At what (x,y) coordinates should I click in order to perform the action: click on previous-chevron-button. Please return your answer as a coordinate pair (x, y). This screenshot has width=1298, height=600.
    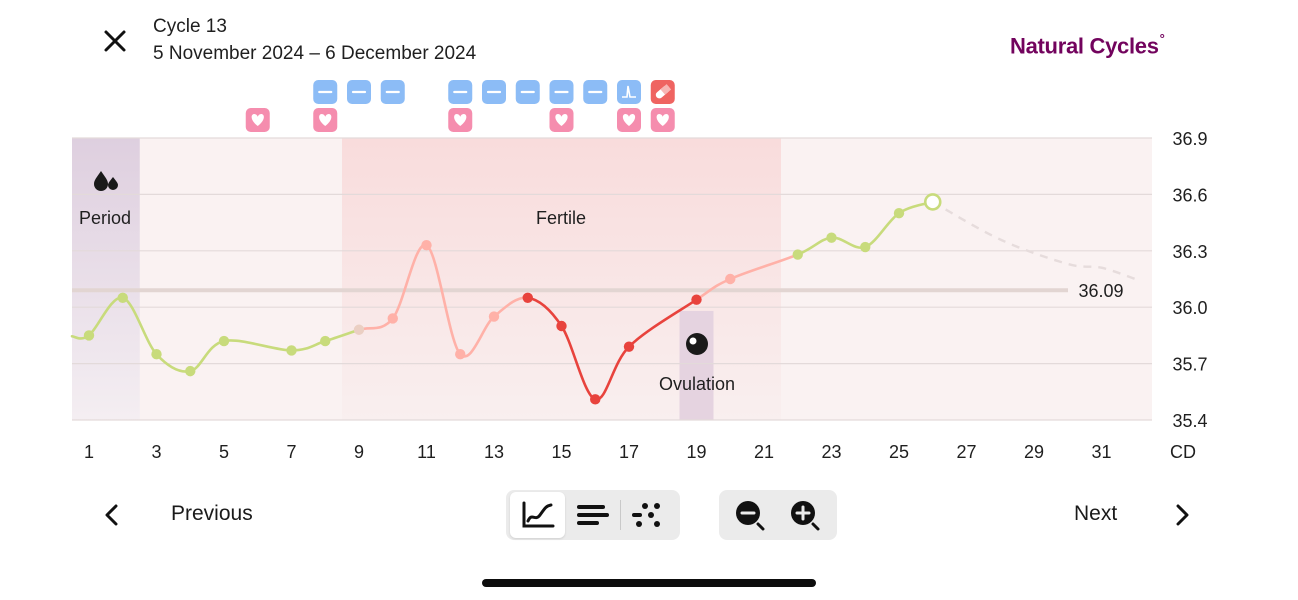
    Looking at the image, I should click on (112, 515).